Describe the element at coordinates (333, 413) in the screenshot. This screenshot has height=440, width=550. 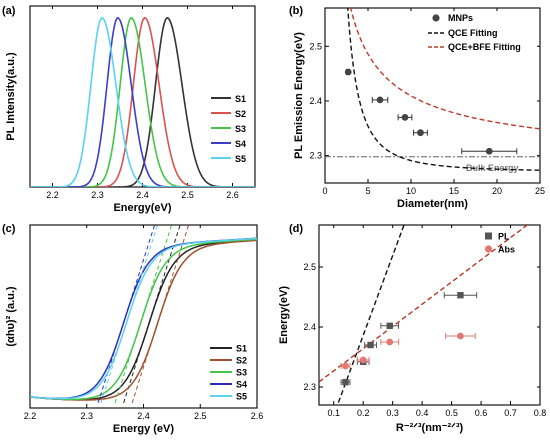
I see `x-tick-label: 0.1` at that location.